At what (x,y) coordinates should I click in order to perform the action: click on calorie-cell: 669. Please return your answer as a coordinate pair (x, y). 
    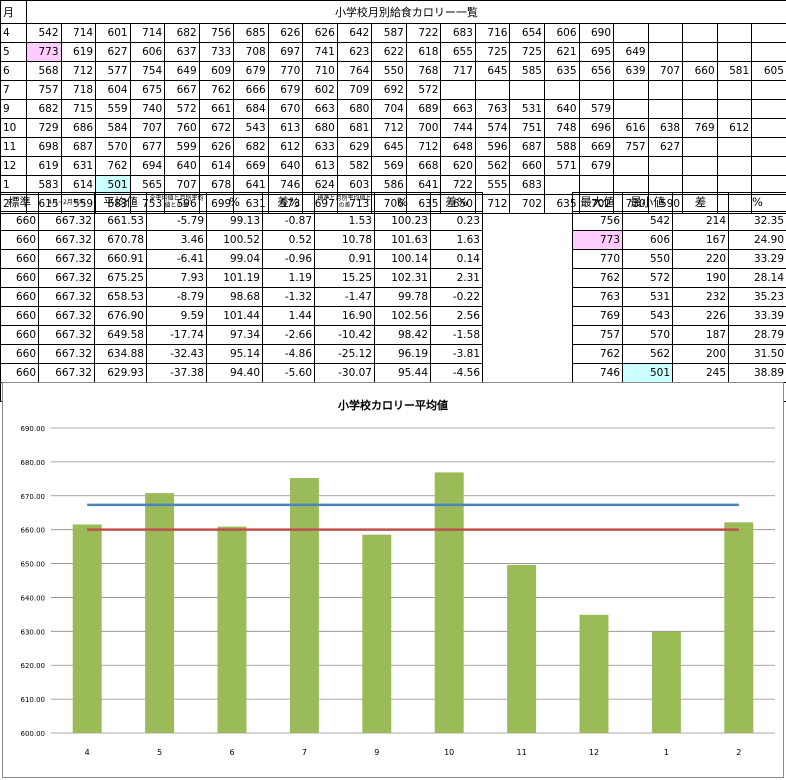
    Looking at the image, I should click on (251, 166).